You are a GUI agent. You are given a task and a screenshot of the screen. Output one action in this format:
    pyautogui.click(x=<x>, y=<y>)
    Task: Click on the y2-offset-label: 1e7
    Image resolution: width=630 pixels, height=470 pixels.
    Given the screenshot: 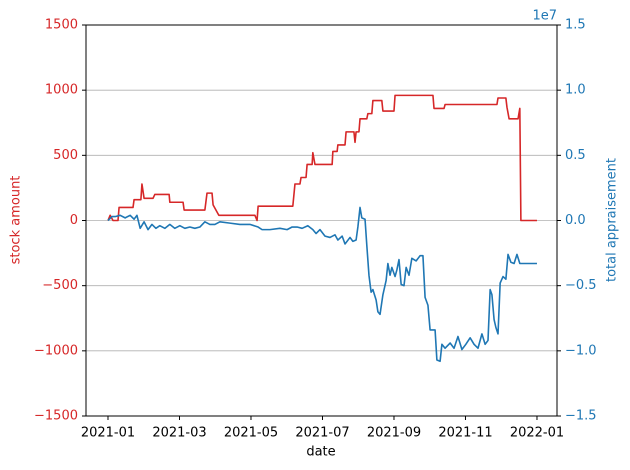 What is the action you would take?
    pyautogui.click(x=544, y=16)
    